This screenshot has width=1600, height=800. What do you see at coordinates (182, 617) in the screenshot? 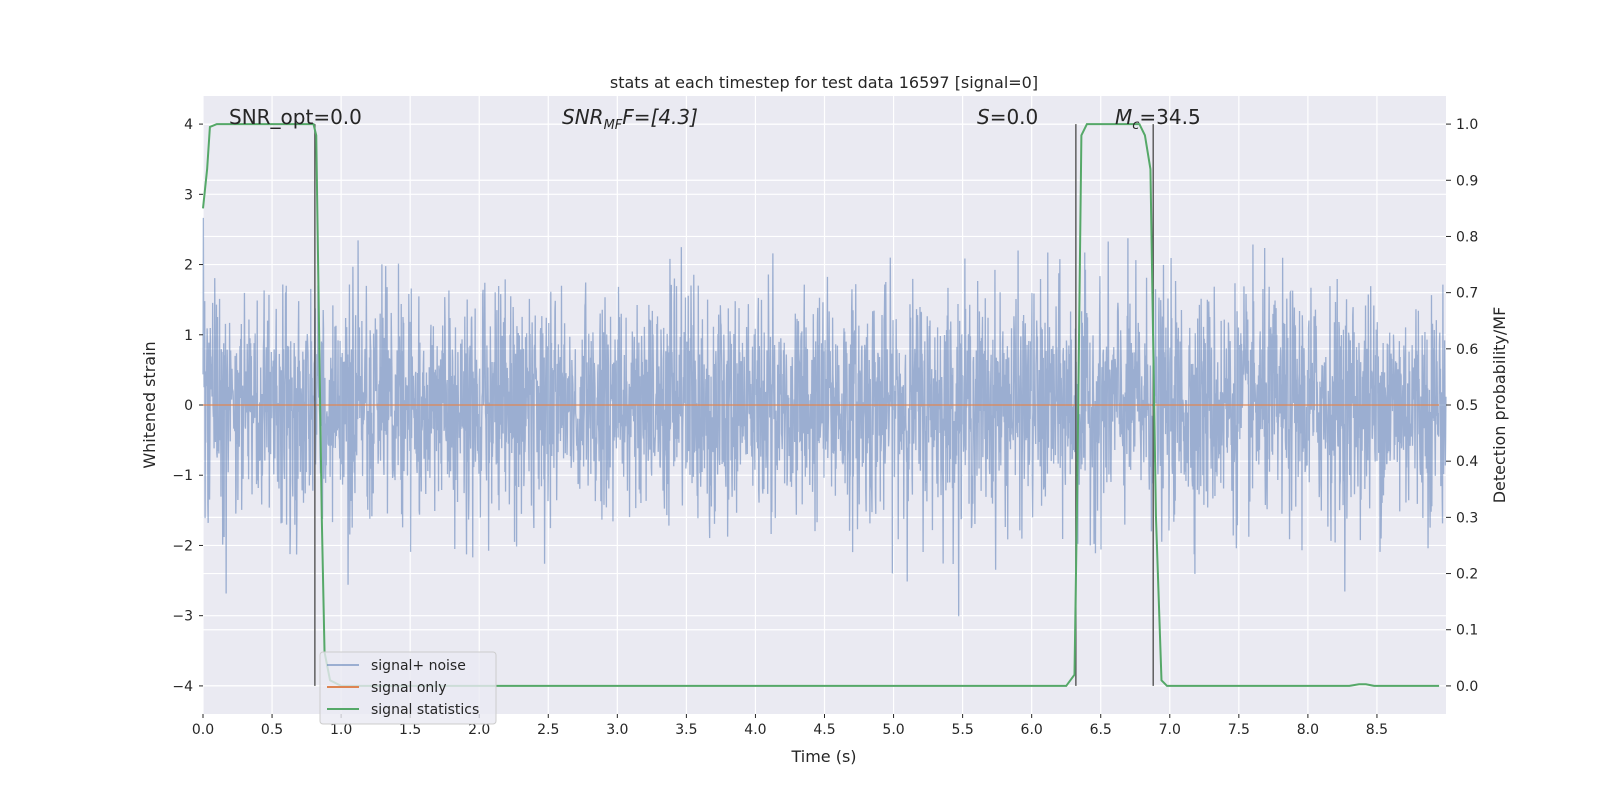
I see `y-tick-label: −3` at bounding box center [182, 617].